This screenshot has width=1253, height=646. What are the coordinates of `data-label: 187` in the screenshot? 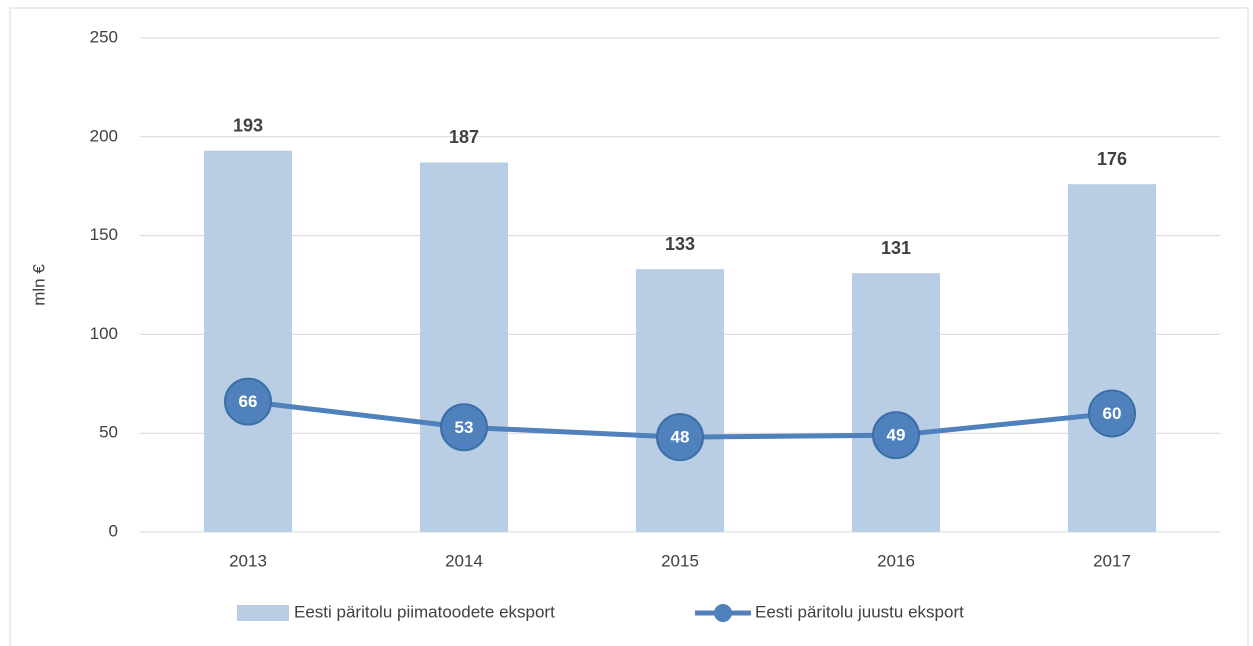 It's located at (464, 137).